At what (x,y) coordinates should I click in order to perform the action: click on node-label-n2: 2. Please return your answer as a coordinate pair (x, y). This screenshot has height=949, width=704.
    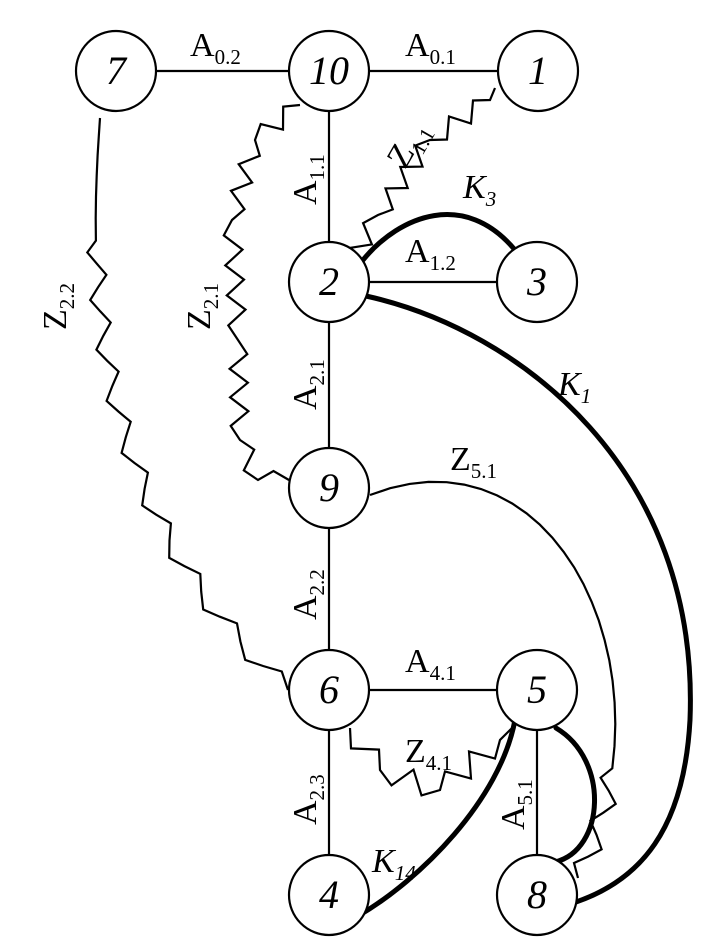
    Looking at the image, I should click on (329, 281).